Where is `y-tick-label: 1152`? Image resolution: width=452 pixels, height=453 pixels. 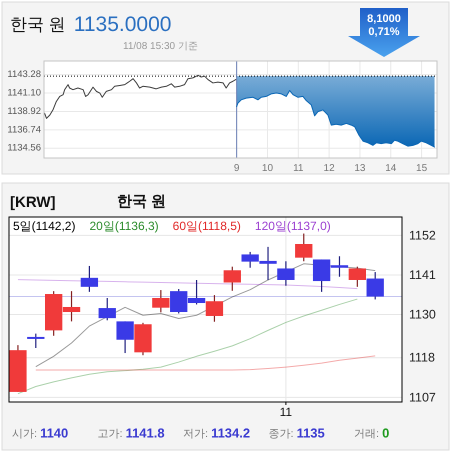 y-tick-label: 1152 is located at coordinates (422, 235).